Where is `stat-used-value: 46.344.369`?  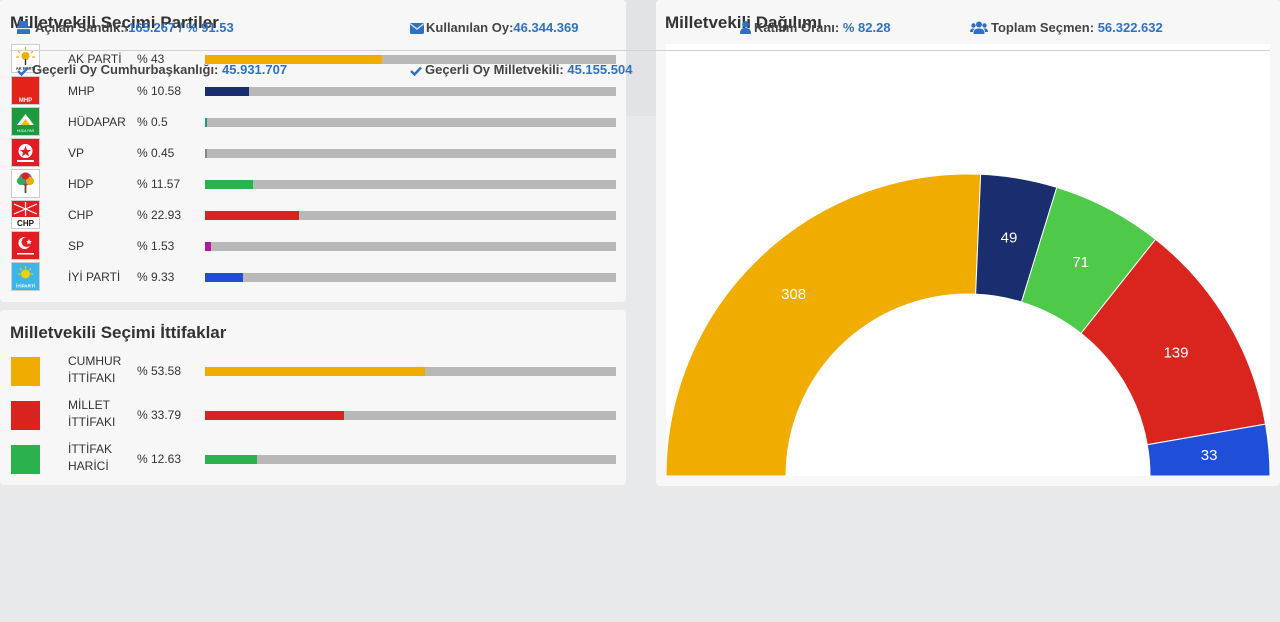 stat-used-value: 46.344.369 is located at coordinates (546, 27).